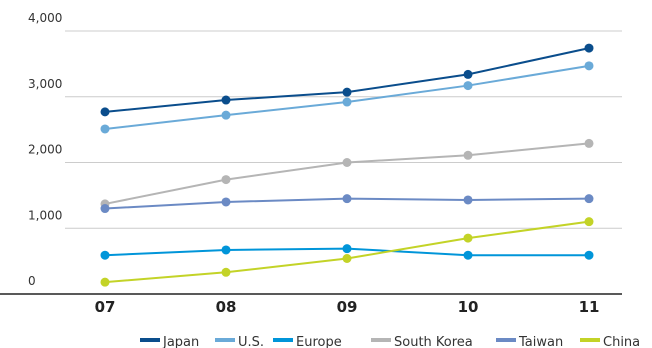  I want to click on y-axis-ticks: 0 1,000 2,000 3,000 4,000, so click(45, 149).